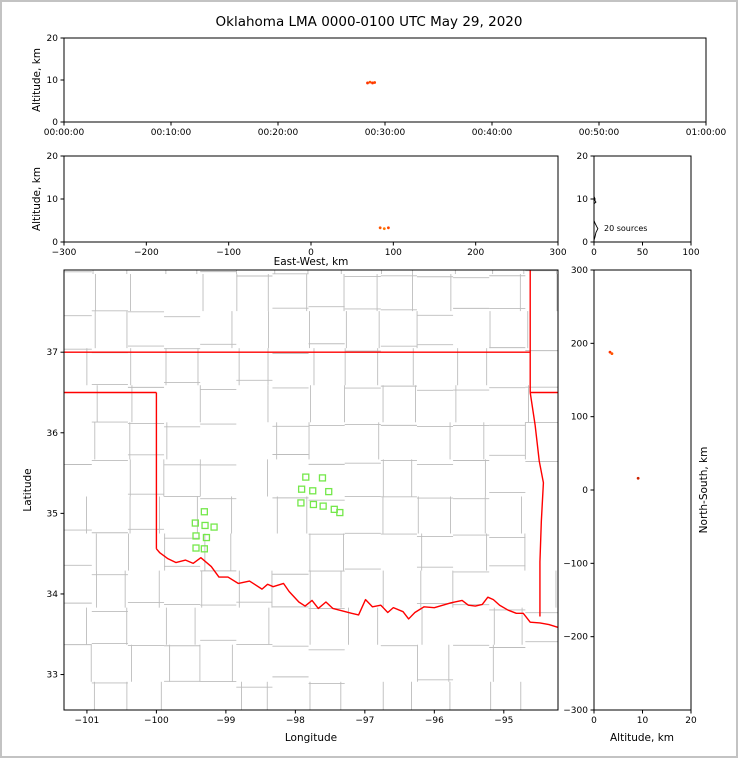 Image resolution: width=738 pixels, height=758 pixels. What do you see at coordinates (557, 253) in the screenshot?
I see `x-tick-label: 300` at bounding box center [557, 253].